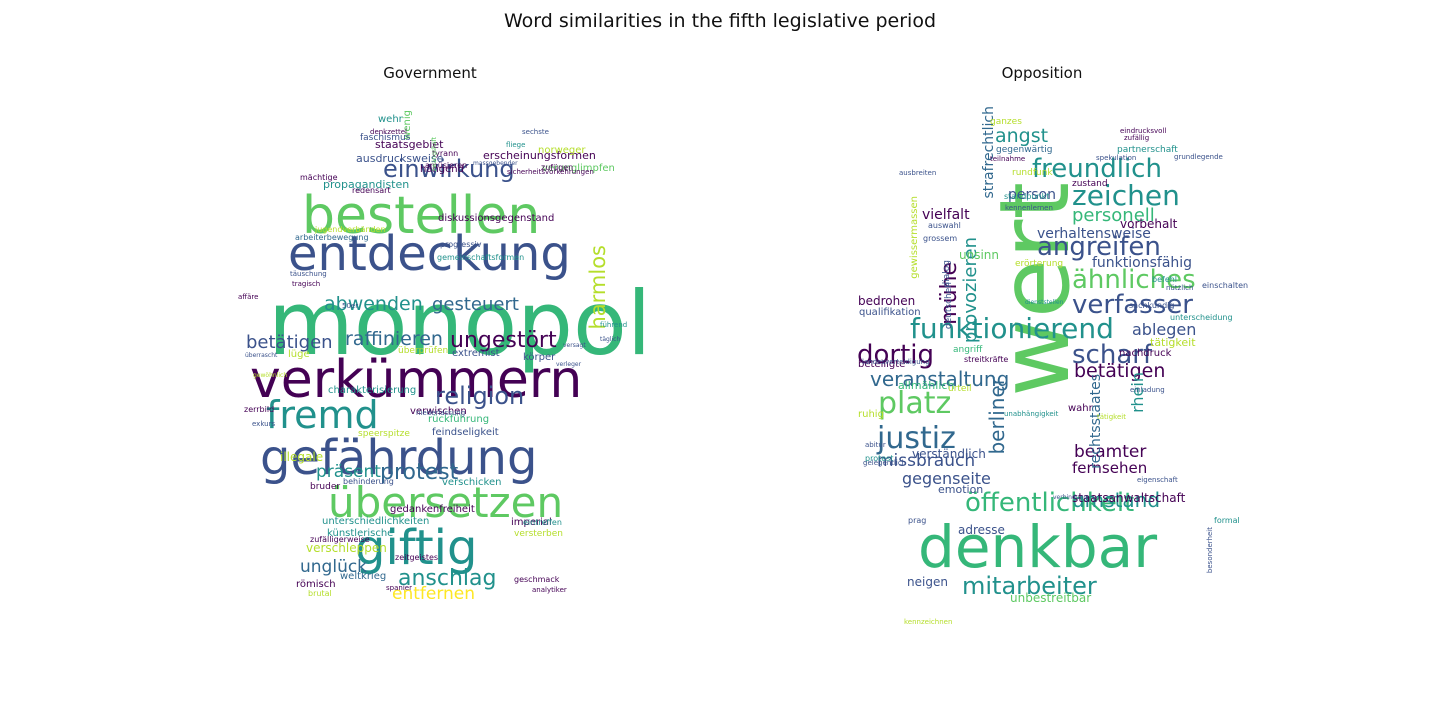 This screenshot has width=1440, height=720. I want to click on word: ausdrucksweise, so click(400, 158).